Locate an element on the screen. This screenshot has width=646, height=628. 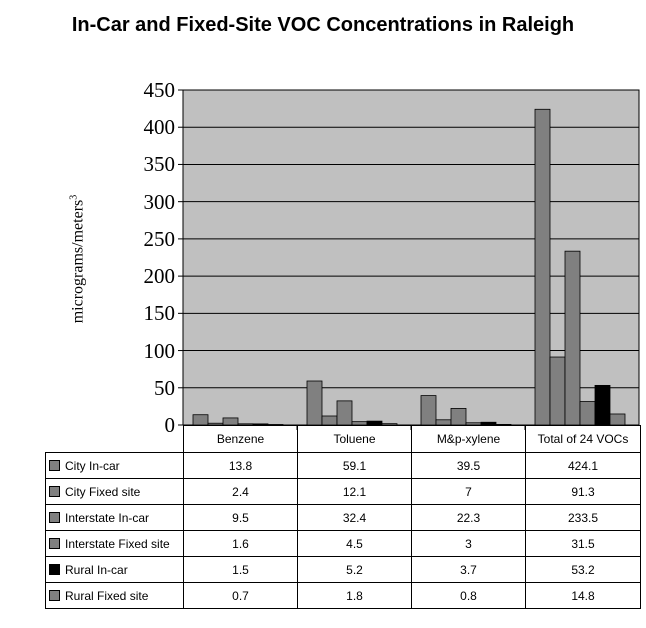
table-cell-value: 14.8 is located at coordinates (583, 595).